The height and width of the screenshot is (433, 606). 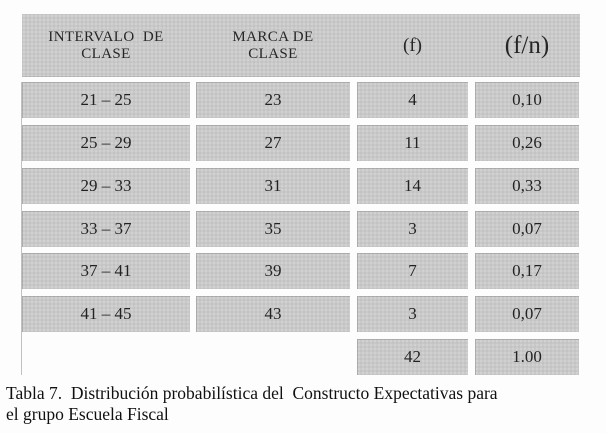 I want to click on table-row: 25 – 29 27 11 0,26, so click(x=301, y=143).